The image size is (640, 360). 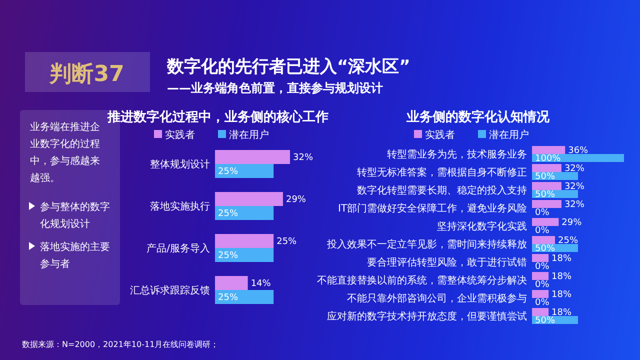 I want to click on text: 判断37, so click(x=86, y=74).